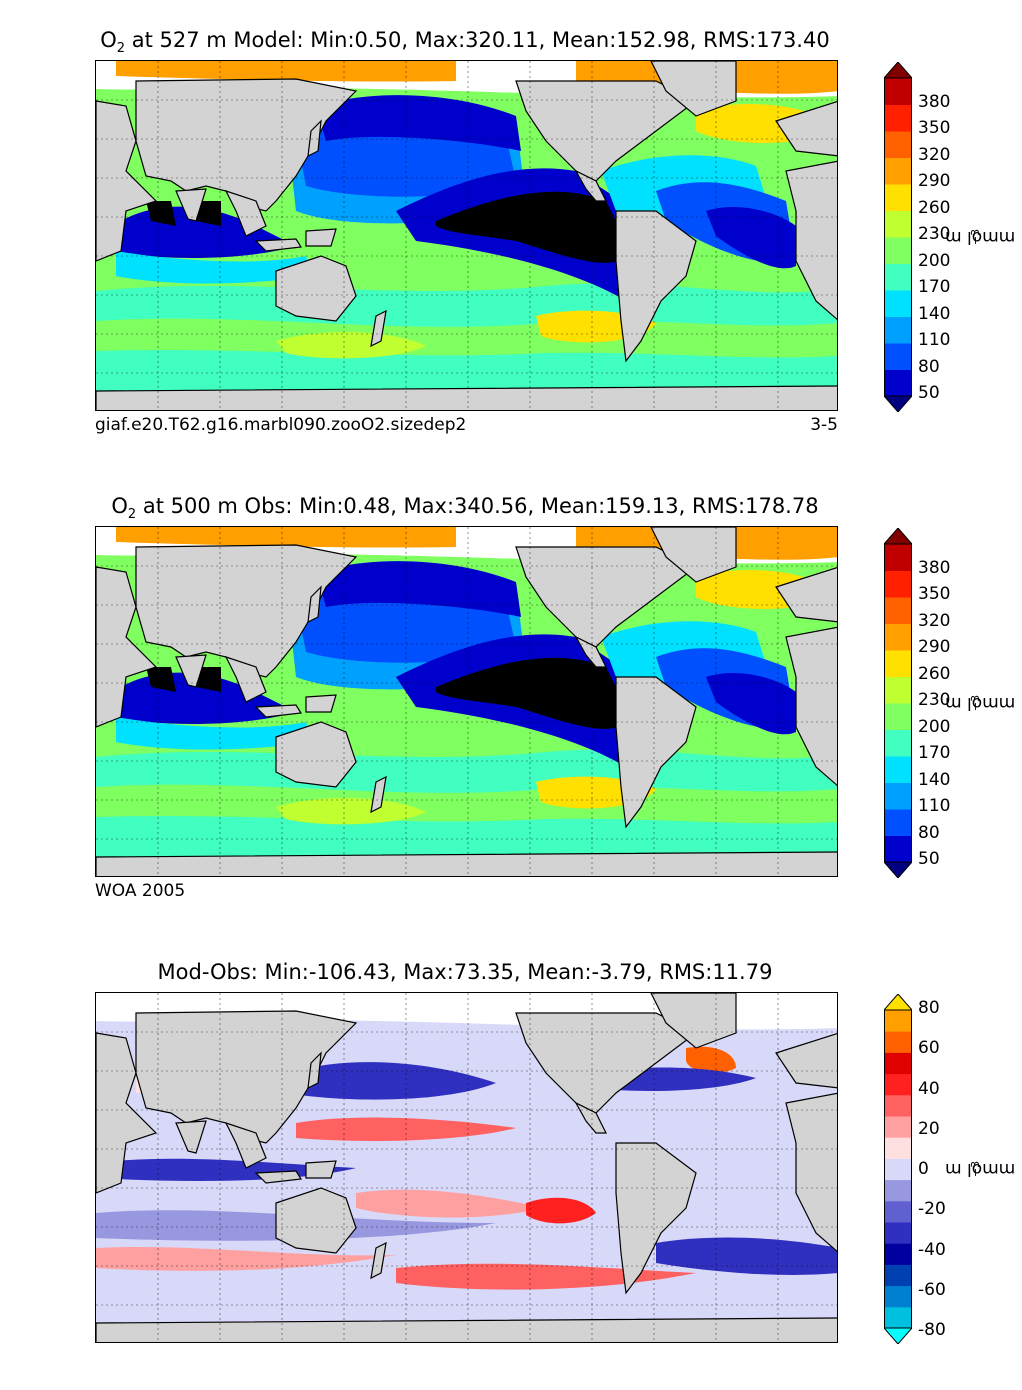  I want to click on colorbar-tick-label: 170, so click(934, 753).